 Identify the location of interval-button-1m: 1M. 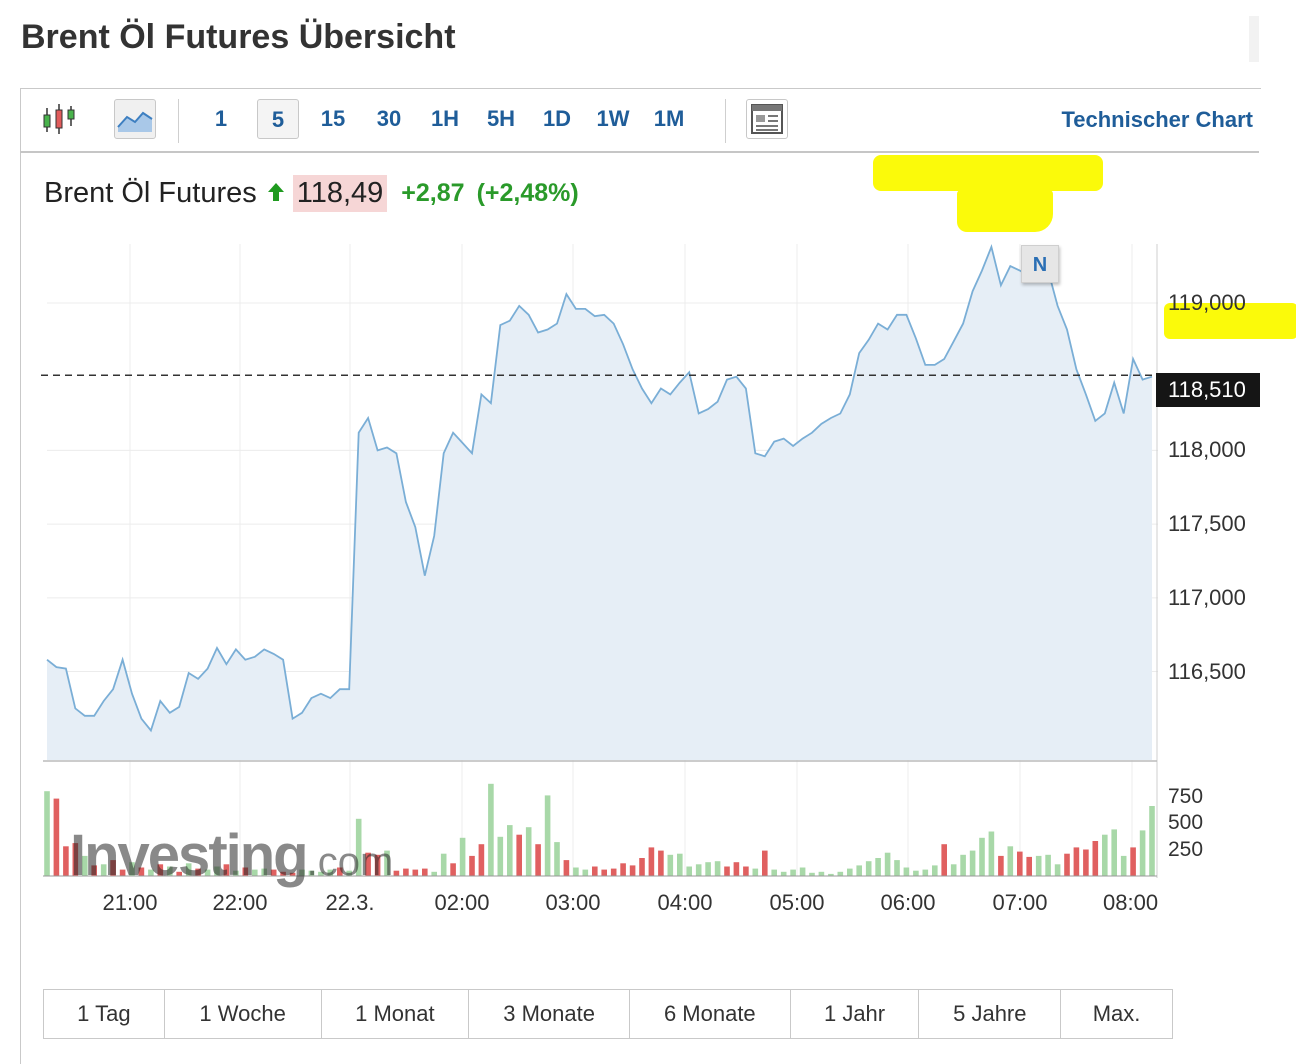
(669, 118).